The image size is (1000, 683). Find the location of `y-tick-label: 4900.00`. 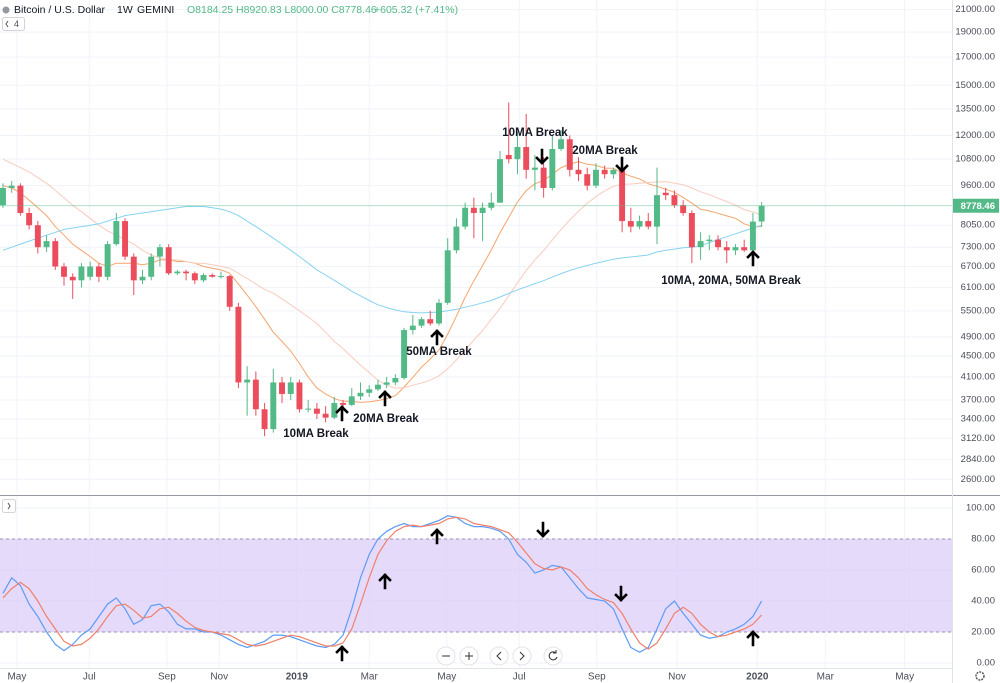

y-tick-label: 4900.00 is located at coordinates (978, 336).